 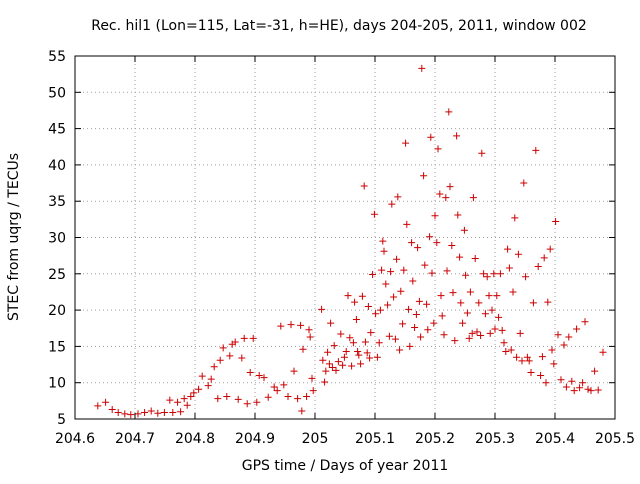 What do you see at coordinates (57, 275) in the screenshot?
I see `y-tick-label: 25` at bounding box center [57, 275].